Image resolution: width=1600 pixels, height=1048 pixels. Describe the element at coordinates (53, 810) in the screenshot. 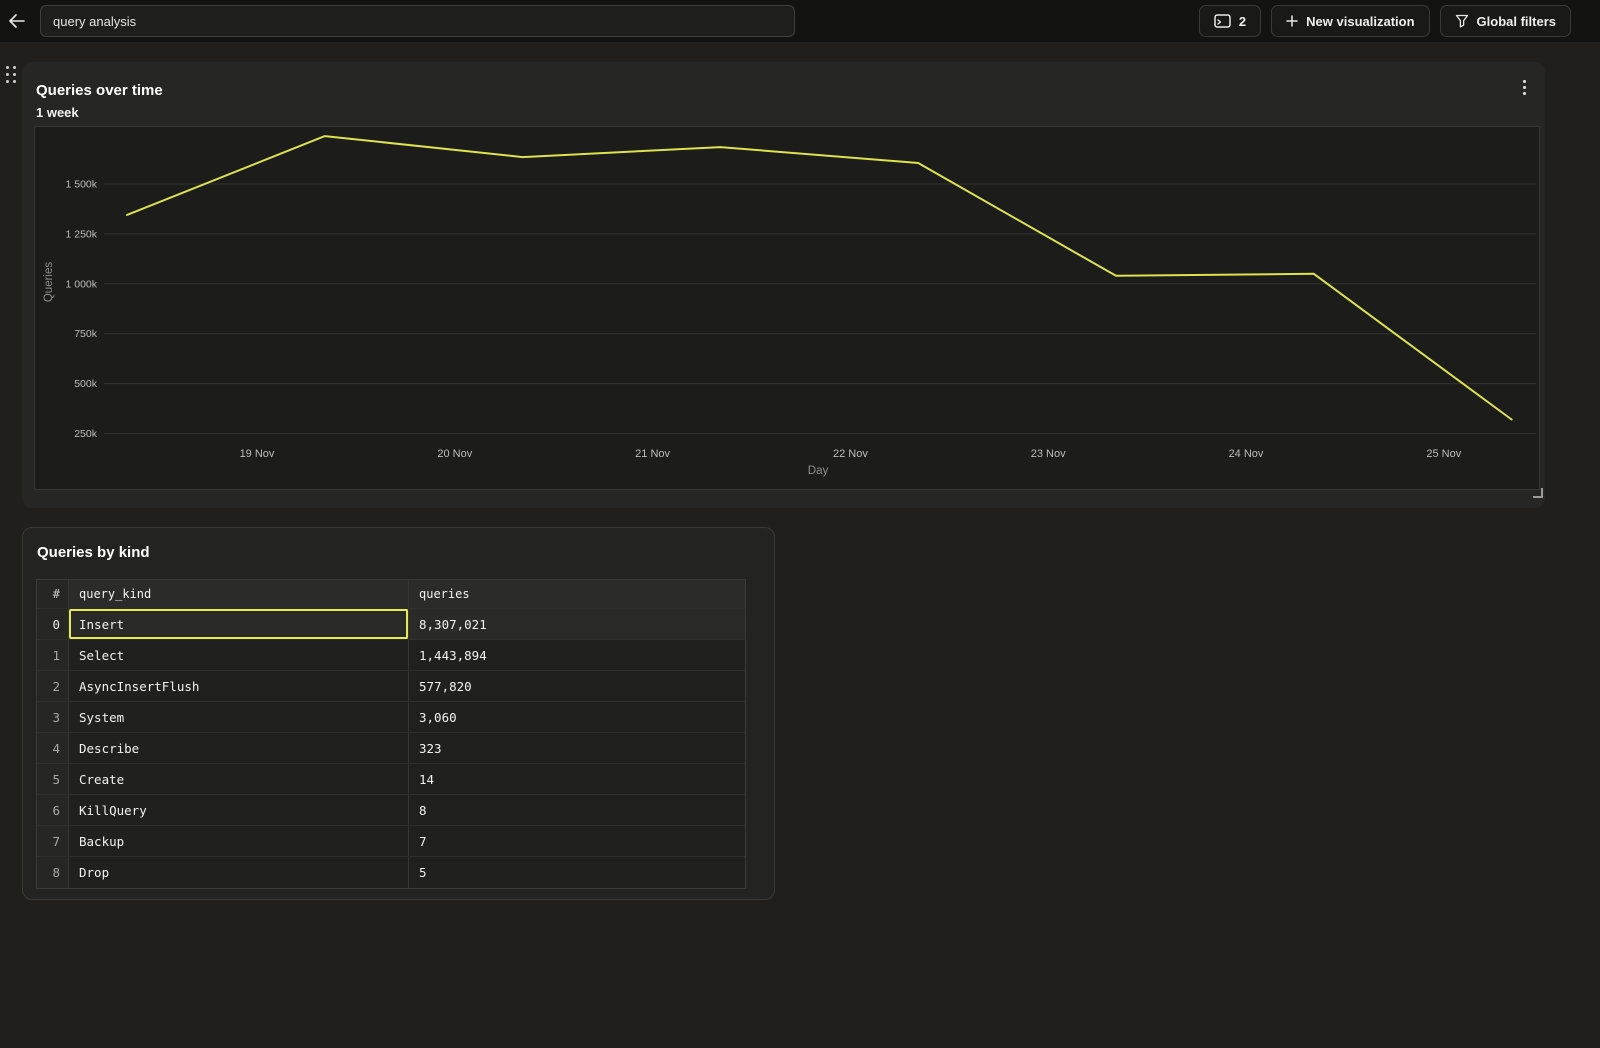

I see `row-index: 6` at that location.